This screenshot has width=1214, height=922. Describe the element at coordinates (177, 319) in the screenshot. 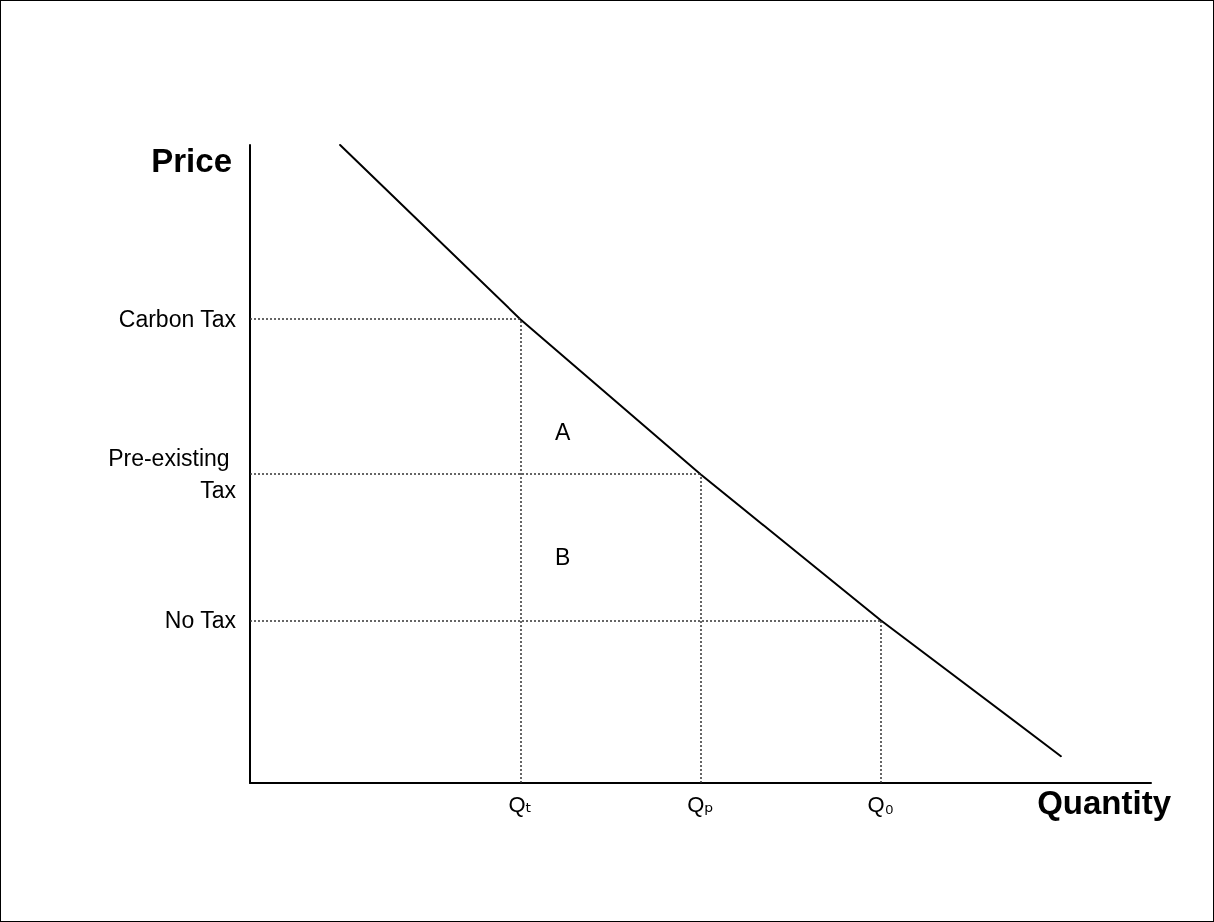

I see `ref-line-label: Carbon Tax` at that location.